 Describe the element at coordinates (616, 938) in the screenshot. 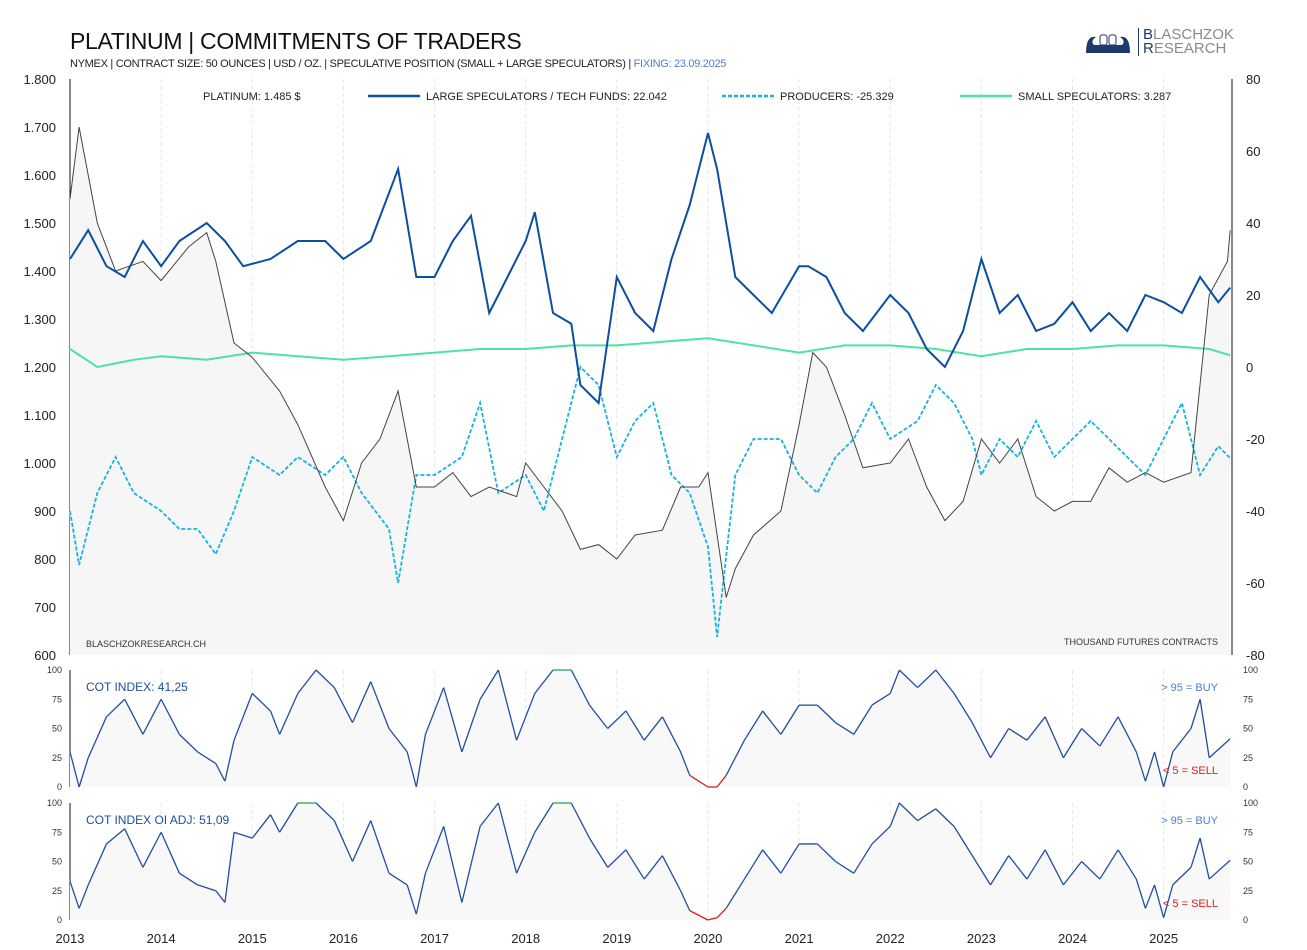

I see `x-tick-label: 2019` at that location.